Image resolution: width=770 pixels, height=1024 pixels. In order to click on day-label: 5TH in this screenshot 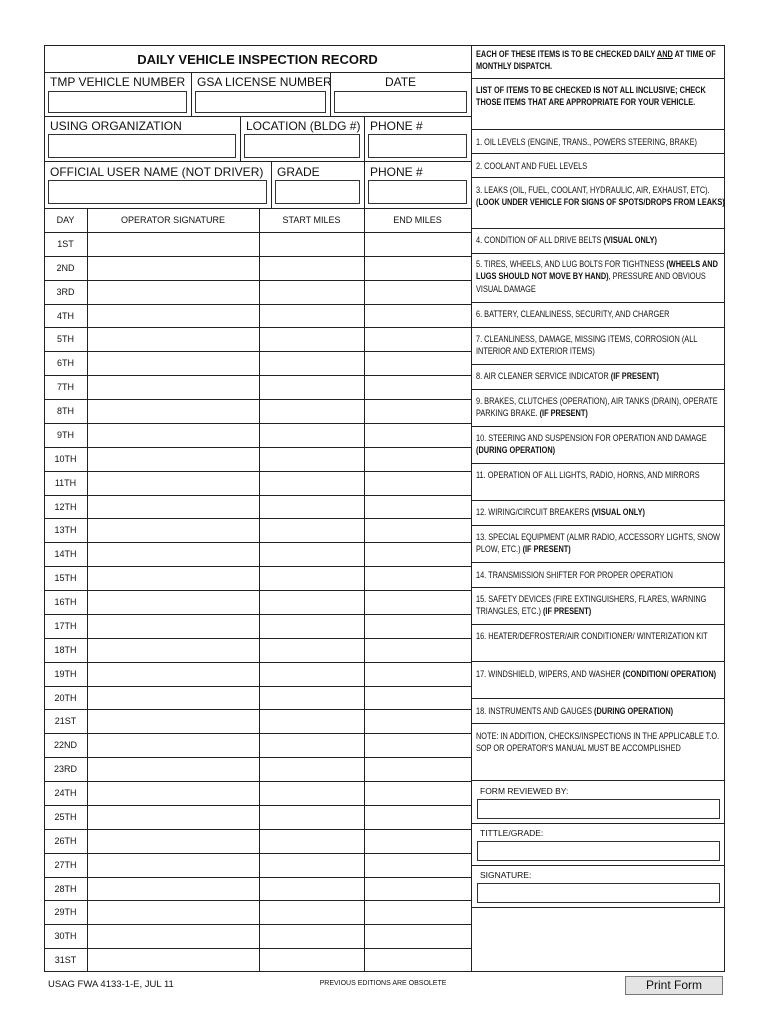, I will do `click(65, 339)`.